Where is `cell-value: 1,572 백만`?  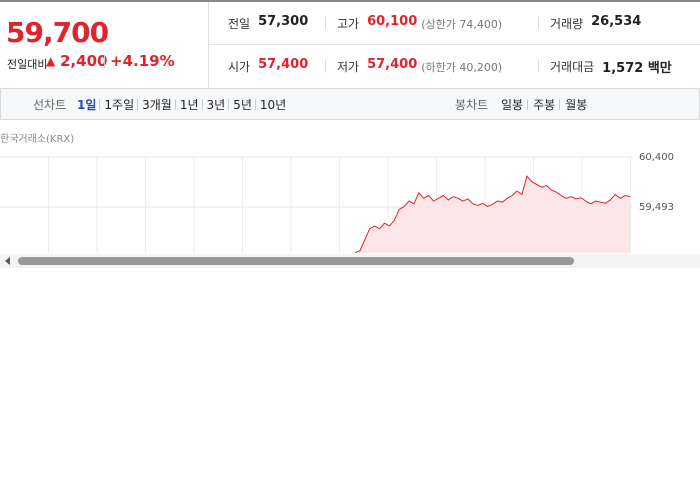 cell-value: 1,572 백만 is located at coordinates (637, 68).